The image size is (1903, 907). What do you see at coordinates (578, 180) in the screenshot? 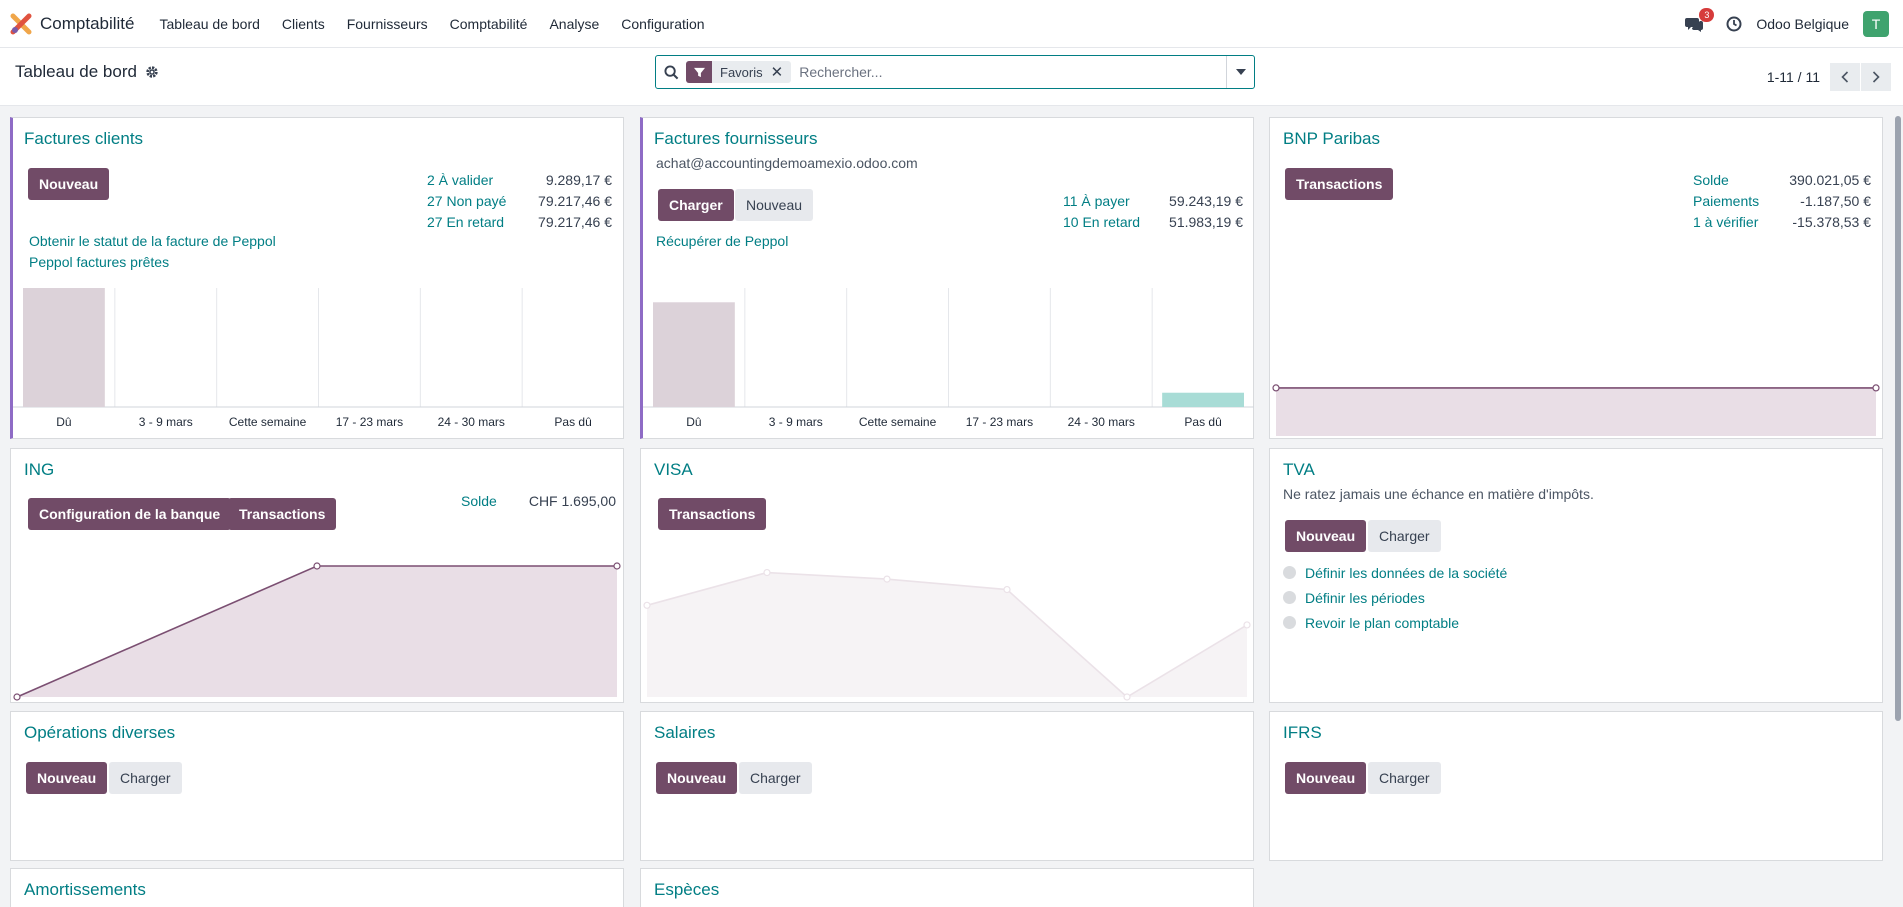
I see `stat-value: 9.289,17 €` at bounding box center [578, 180].